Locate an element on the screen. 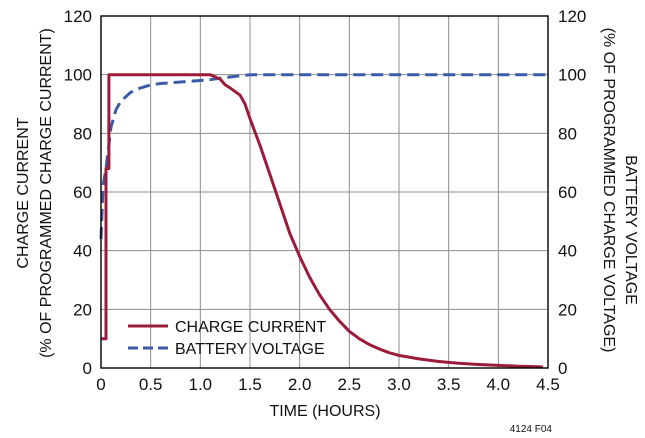  left-y-tick-label: 40 is located at coordinates (82, 251).